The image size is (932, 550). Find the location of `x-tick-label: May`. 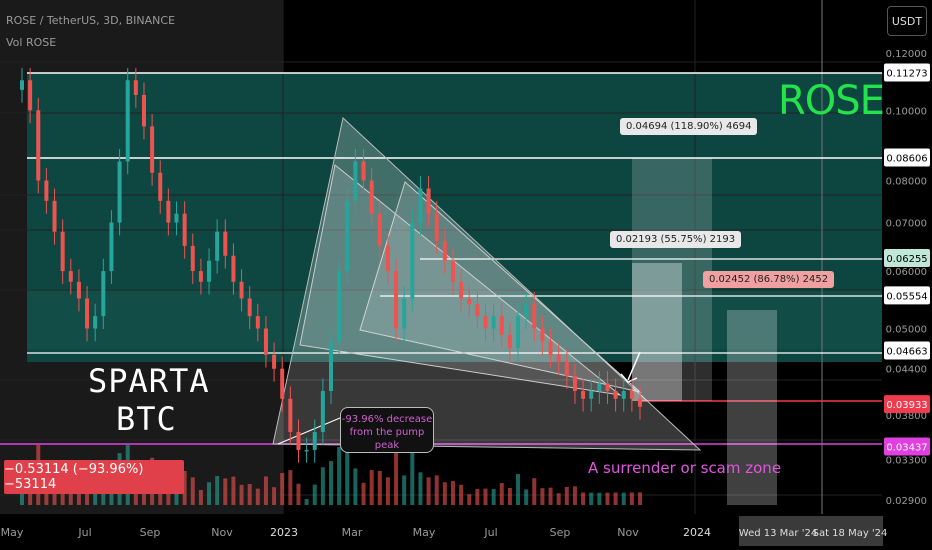

x-tick-label: May is located at coordinates (12, 532).